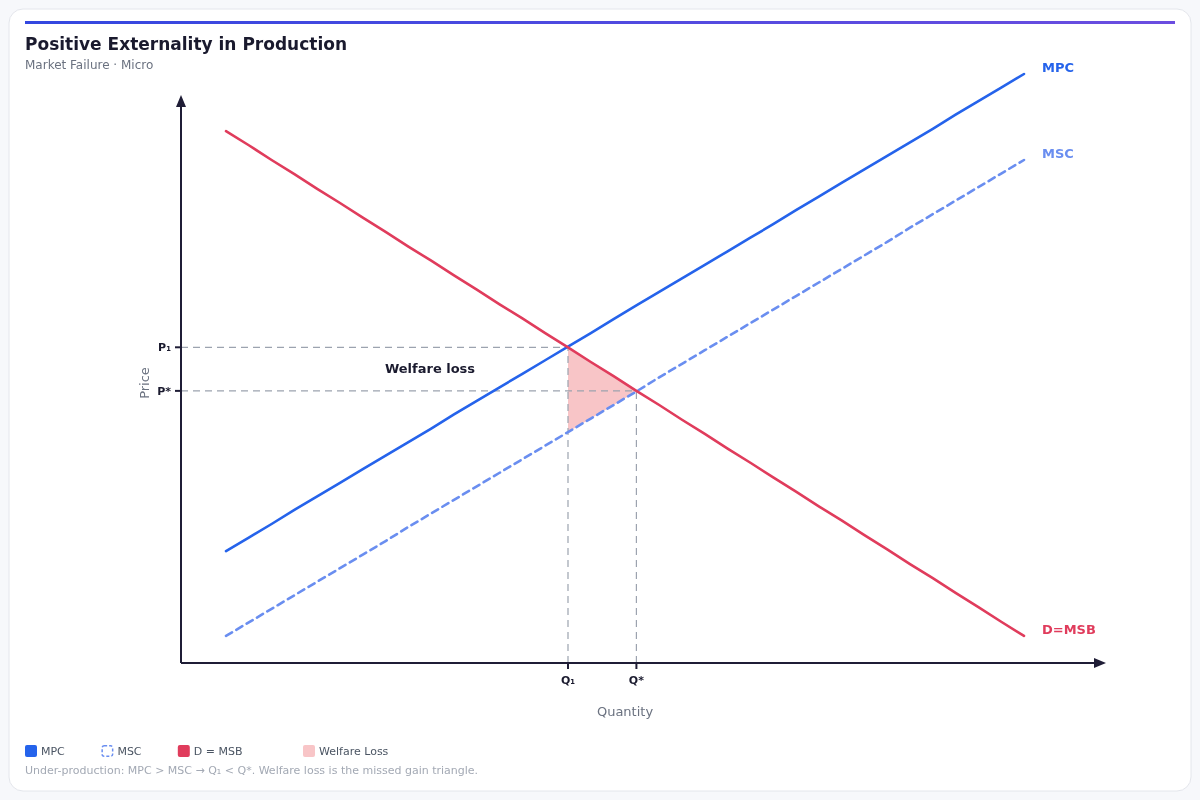 The height and width of the screenshot is (800, 1200). What do you see at coordinates (636, 680) in the screenshot?
I see `x-tick-label: Q*` at bounding box center [636, 680].